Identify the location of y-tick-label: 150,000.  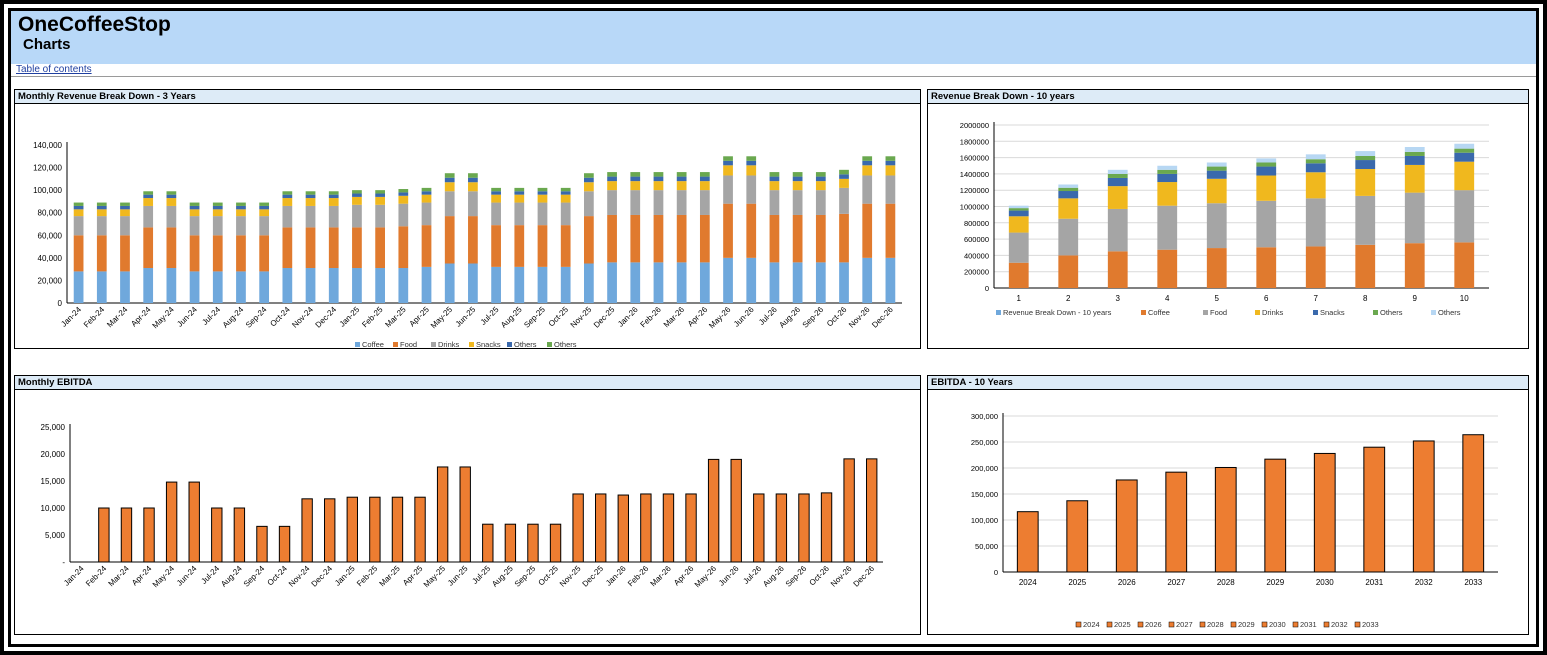
(984, 494).